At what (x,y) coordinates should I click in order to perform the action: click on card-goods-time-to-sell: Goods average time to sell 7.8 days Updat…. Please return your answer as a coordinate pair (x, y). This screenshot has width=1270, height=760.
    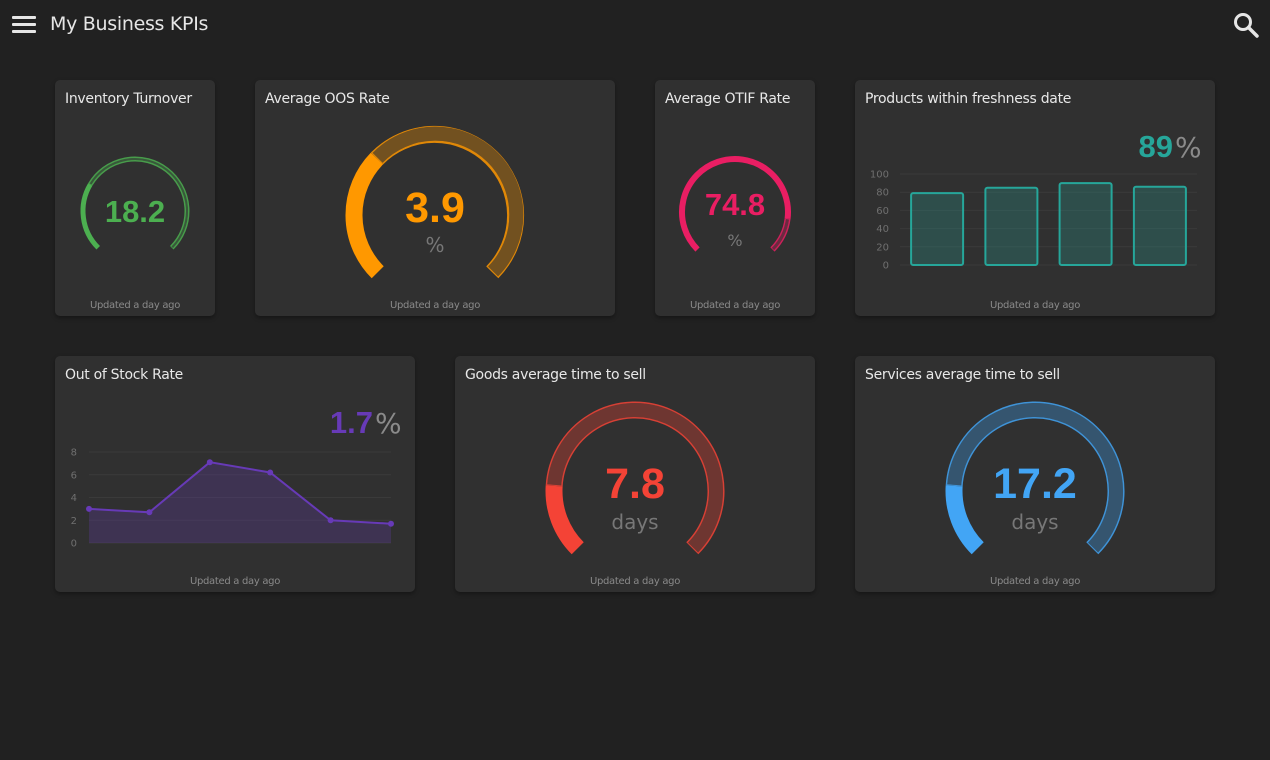
    Looking at the image, I should click on (635, 474).